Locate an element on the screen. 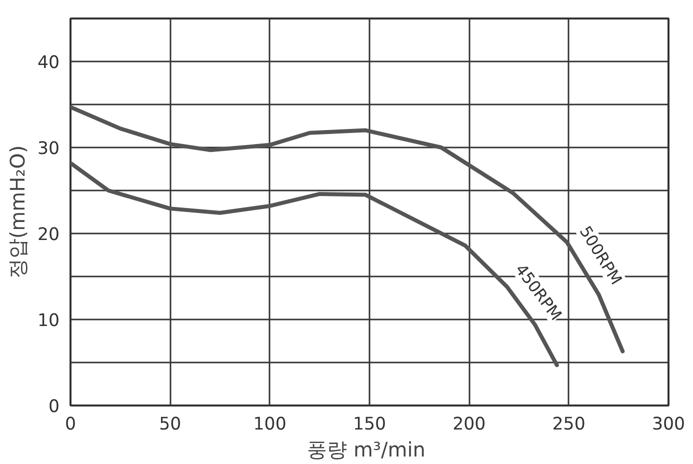 This screenshot has width=693, height=464. x-tick-label: 200 is located at coordinates (469, 424).